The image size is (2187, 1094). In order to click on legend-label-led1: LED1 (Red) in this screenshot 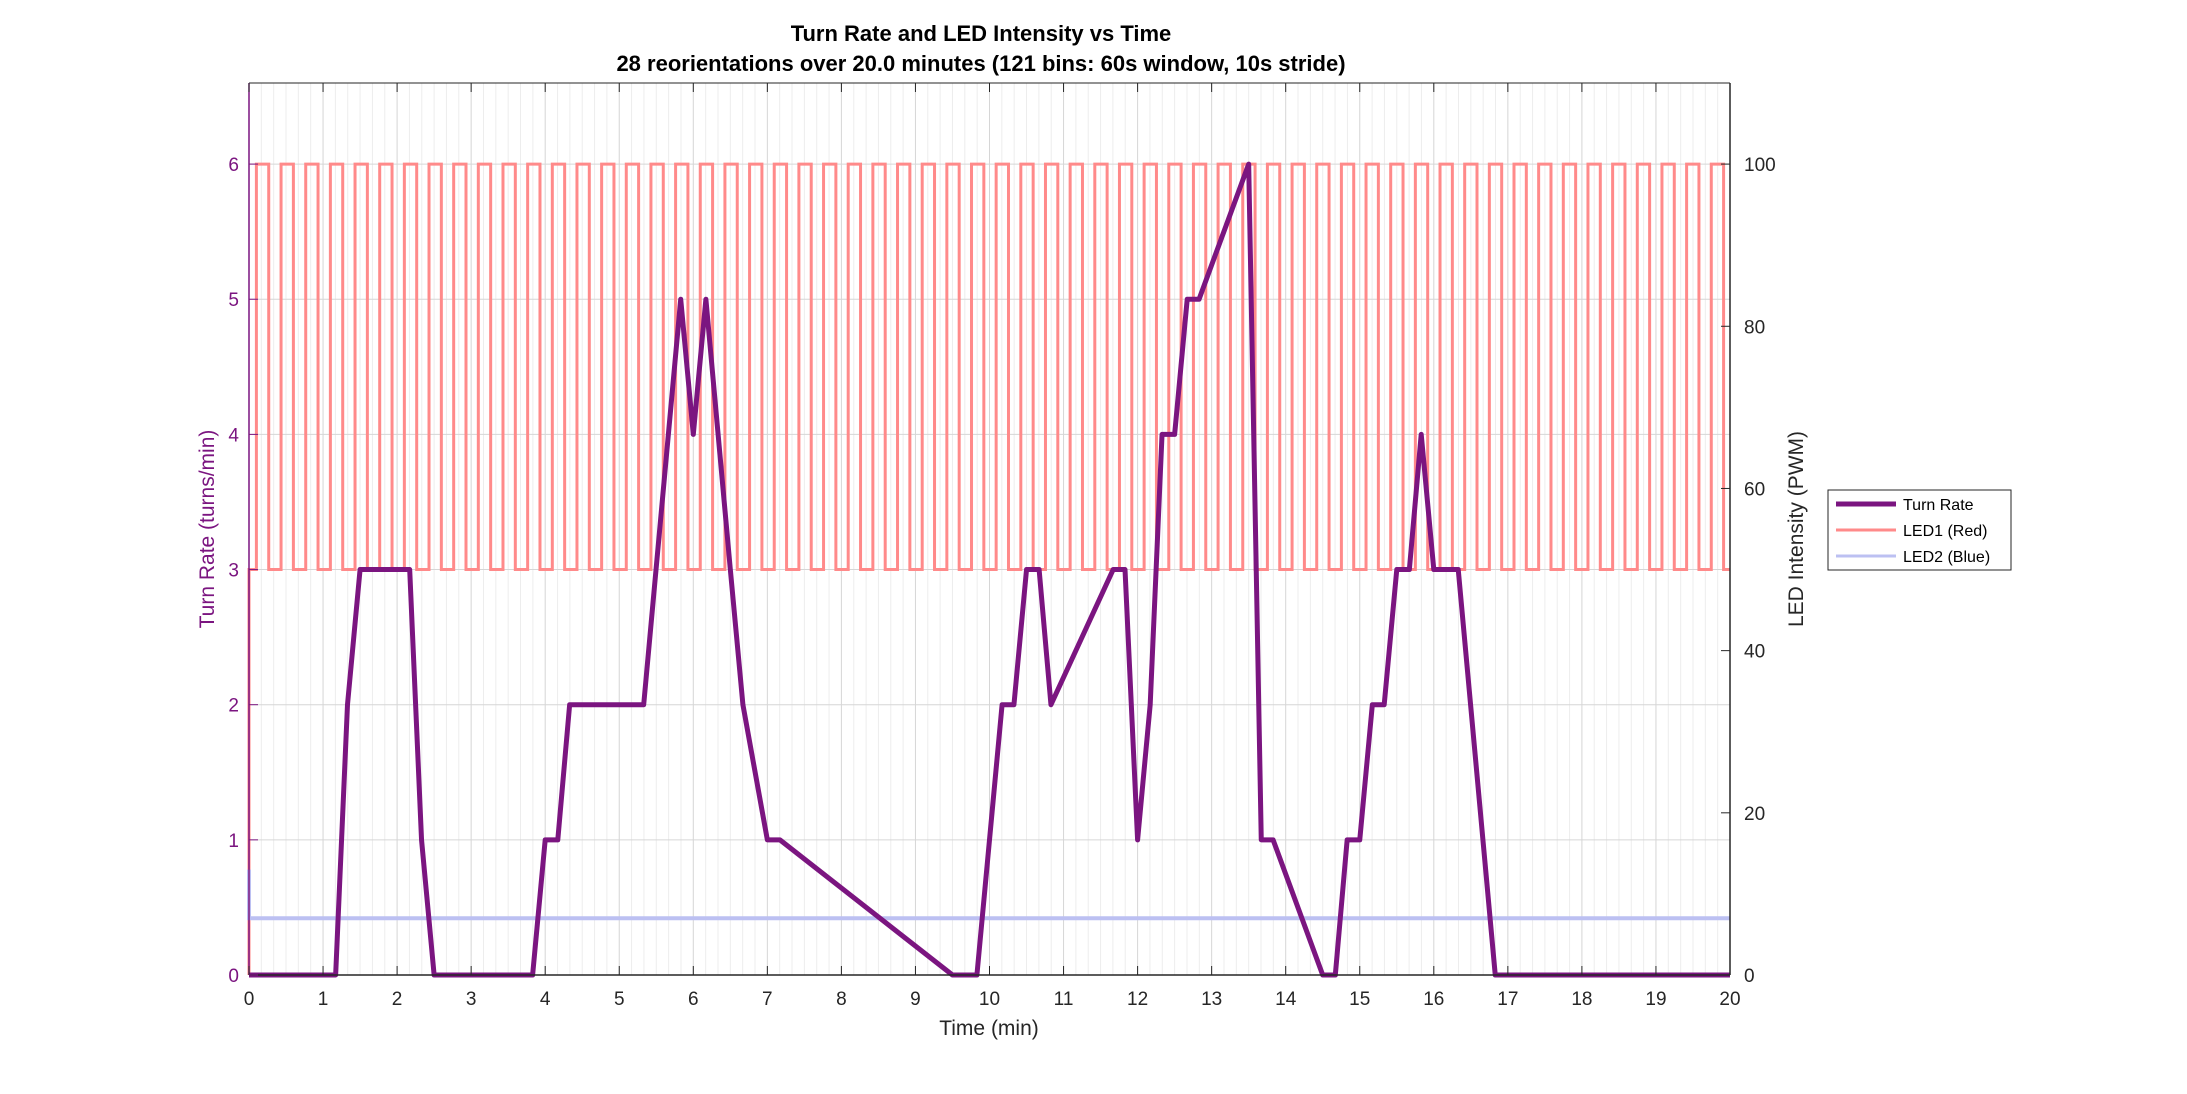, I will do `click(1945, 531)`.